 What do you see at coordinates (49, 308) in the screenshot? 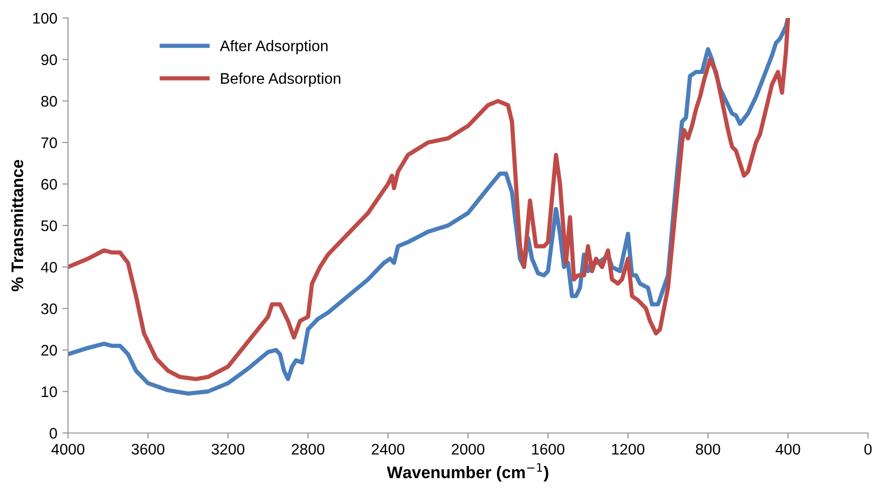
I see `y-tick-label: 30` at bounding box center [49, 308].